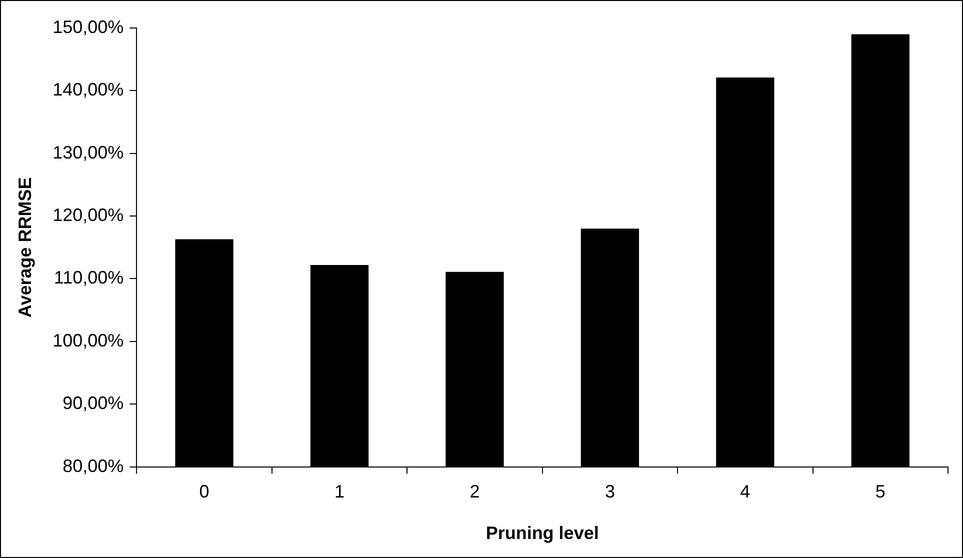  I want to click on y-tick-label: 80,00%, so click(93, 466).